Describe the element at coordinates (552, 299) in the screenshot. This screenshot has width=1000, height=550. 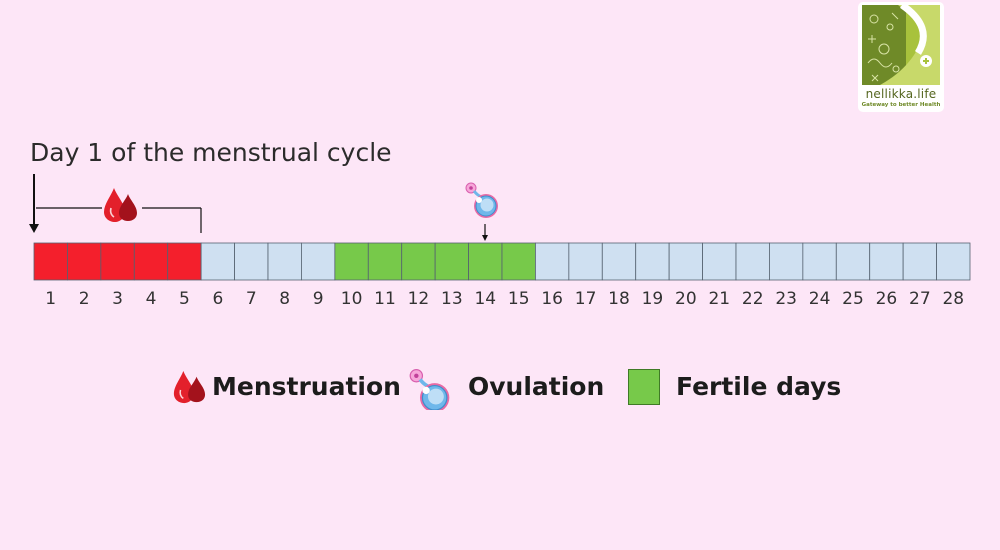
I see `day-label: 16` at that location.